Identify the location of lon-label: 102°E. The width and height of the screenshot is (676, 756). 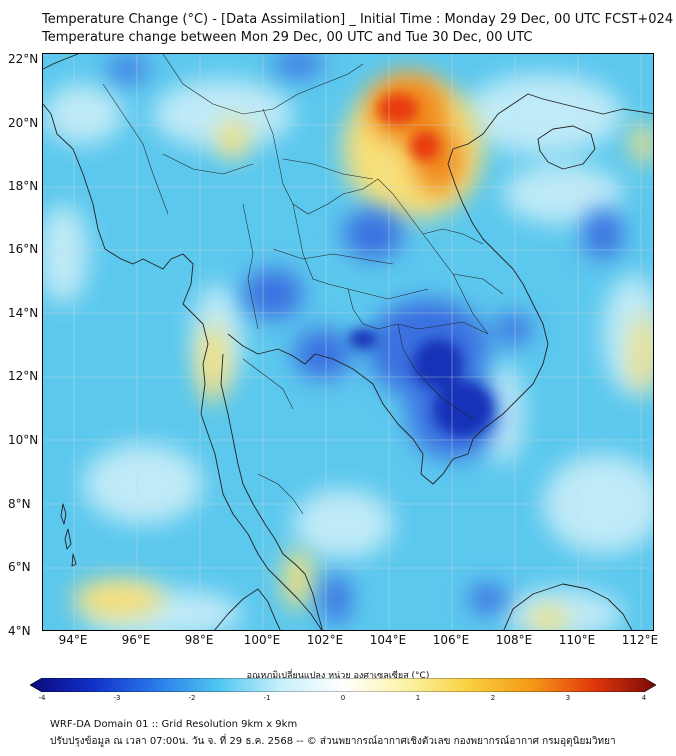
(325, 640).